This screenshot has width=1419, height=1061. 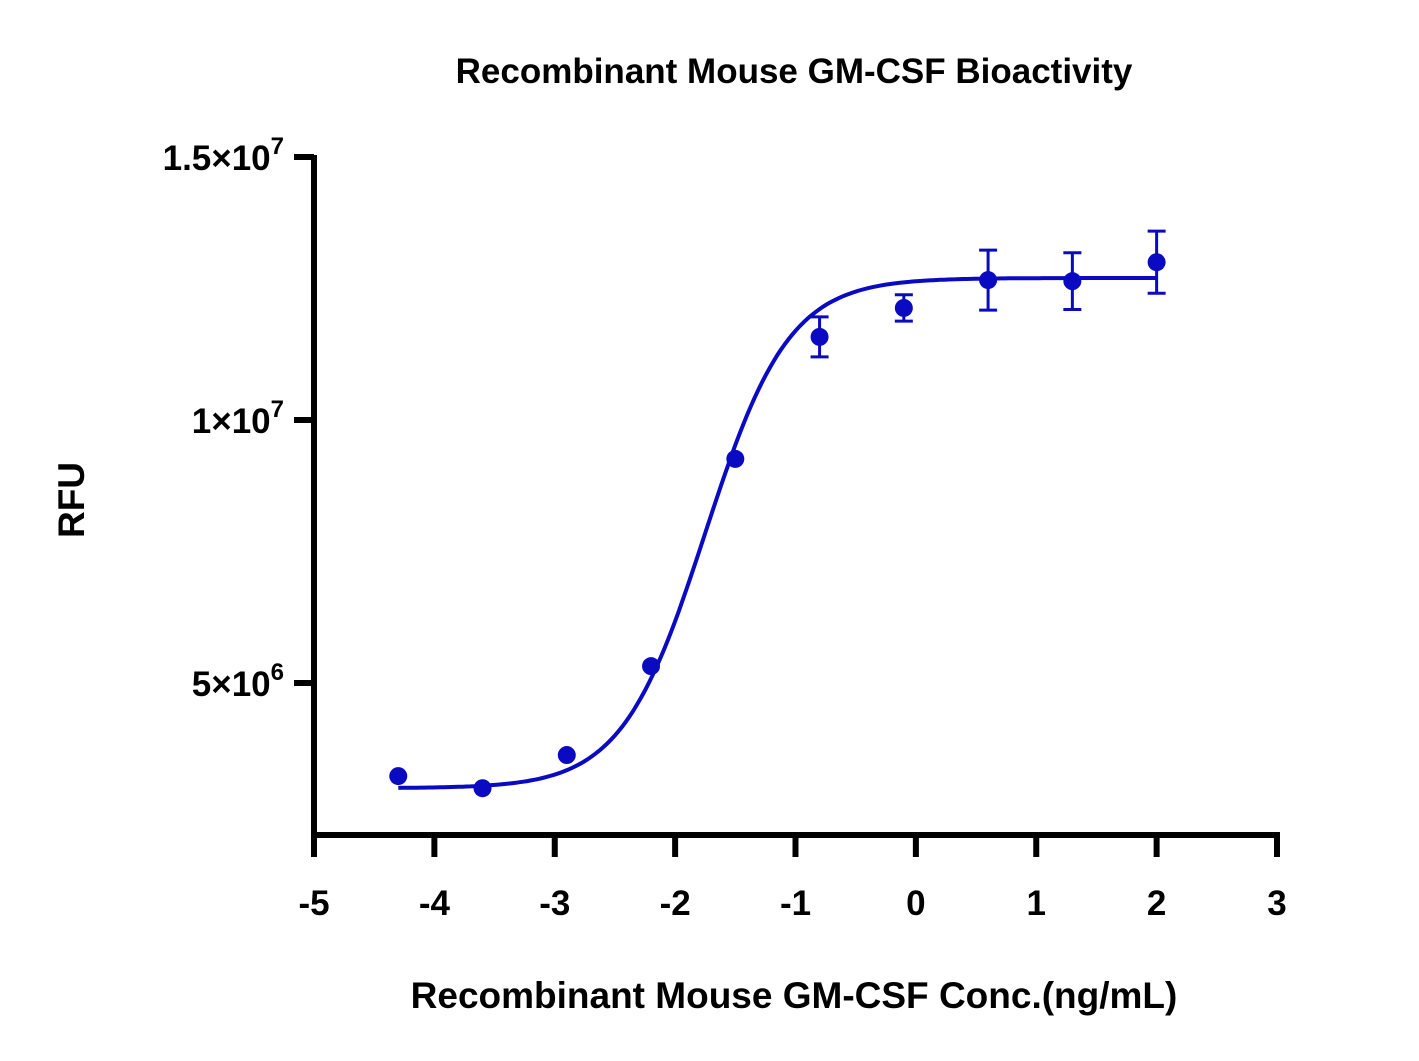 I want to click on x-tick-label: 1, so click(x=1036, y=903).